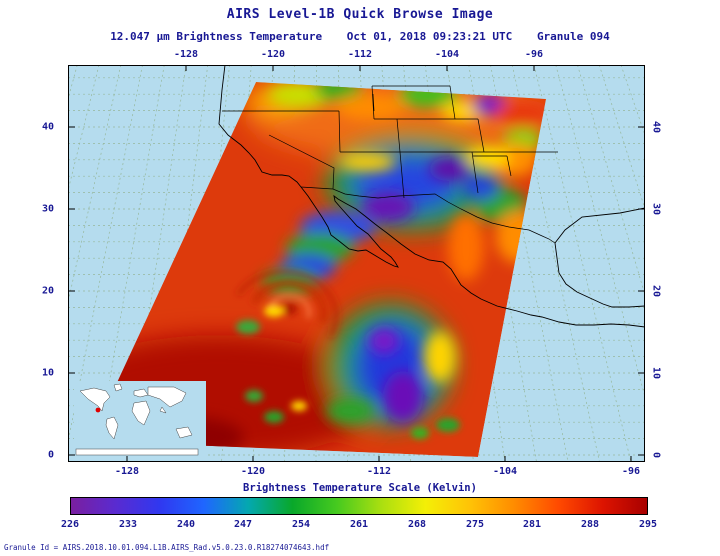  I want to click on subtitle-wavelength: 12.047 µm Brightness Temperature, so click(216, 36).